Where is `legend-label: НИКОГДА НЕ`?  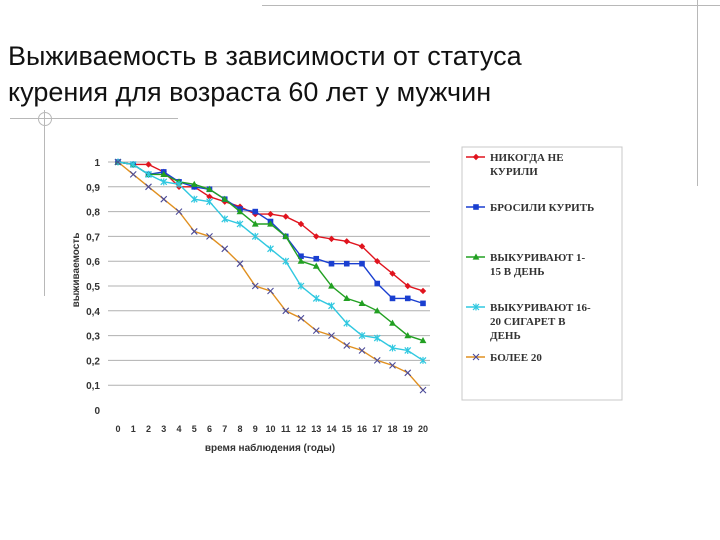
legend-label: НИКОГДА НЕ is located at coordinates (527, 158).